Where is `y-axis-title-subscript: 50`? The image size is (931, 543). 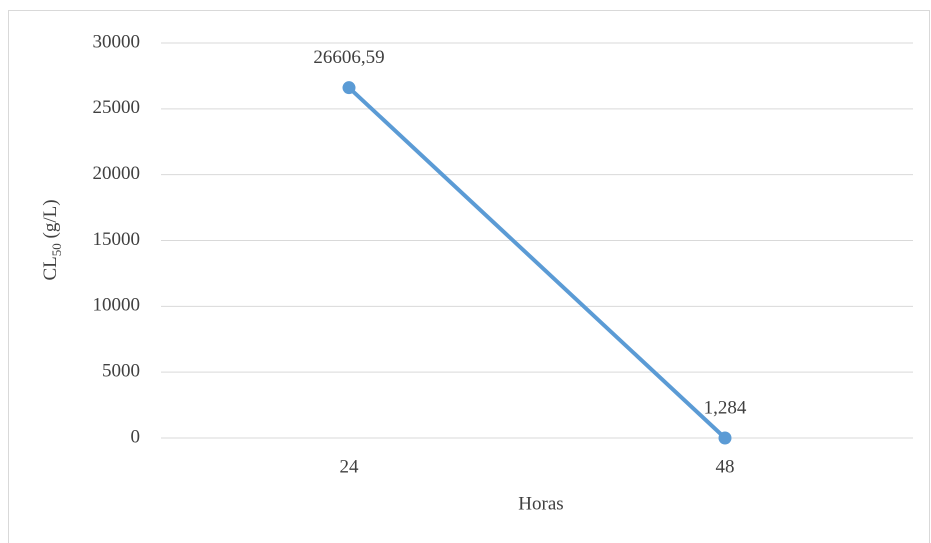
y-axis-title-subscript: 50 is located at coordinates (56, 249).